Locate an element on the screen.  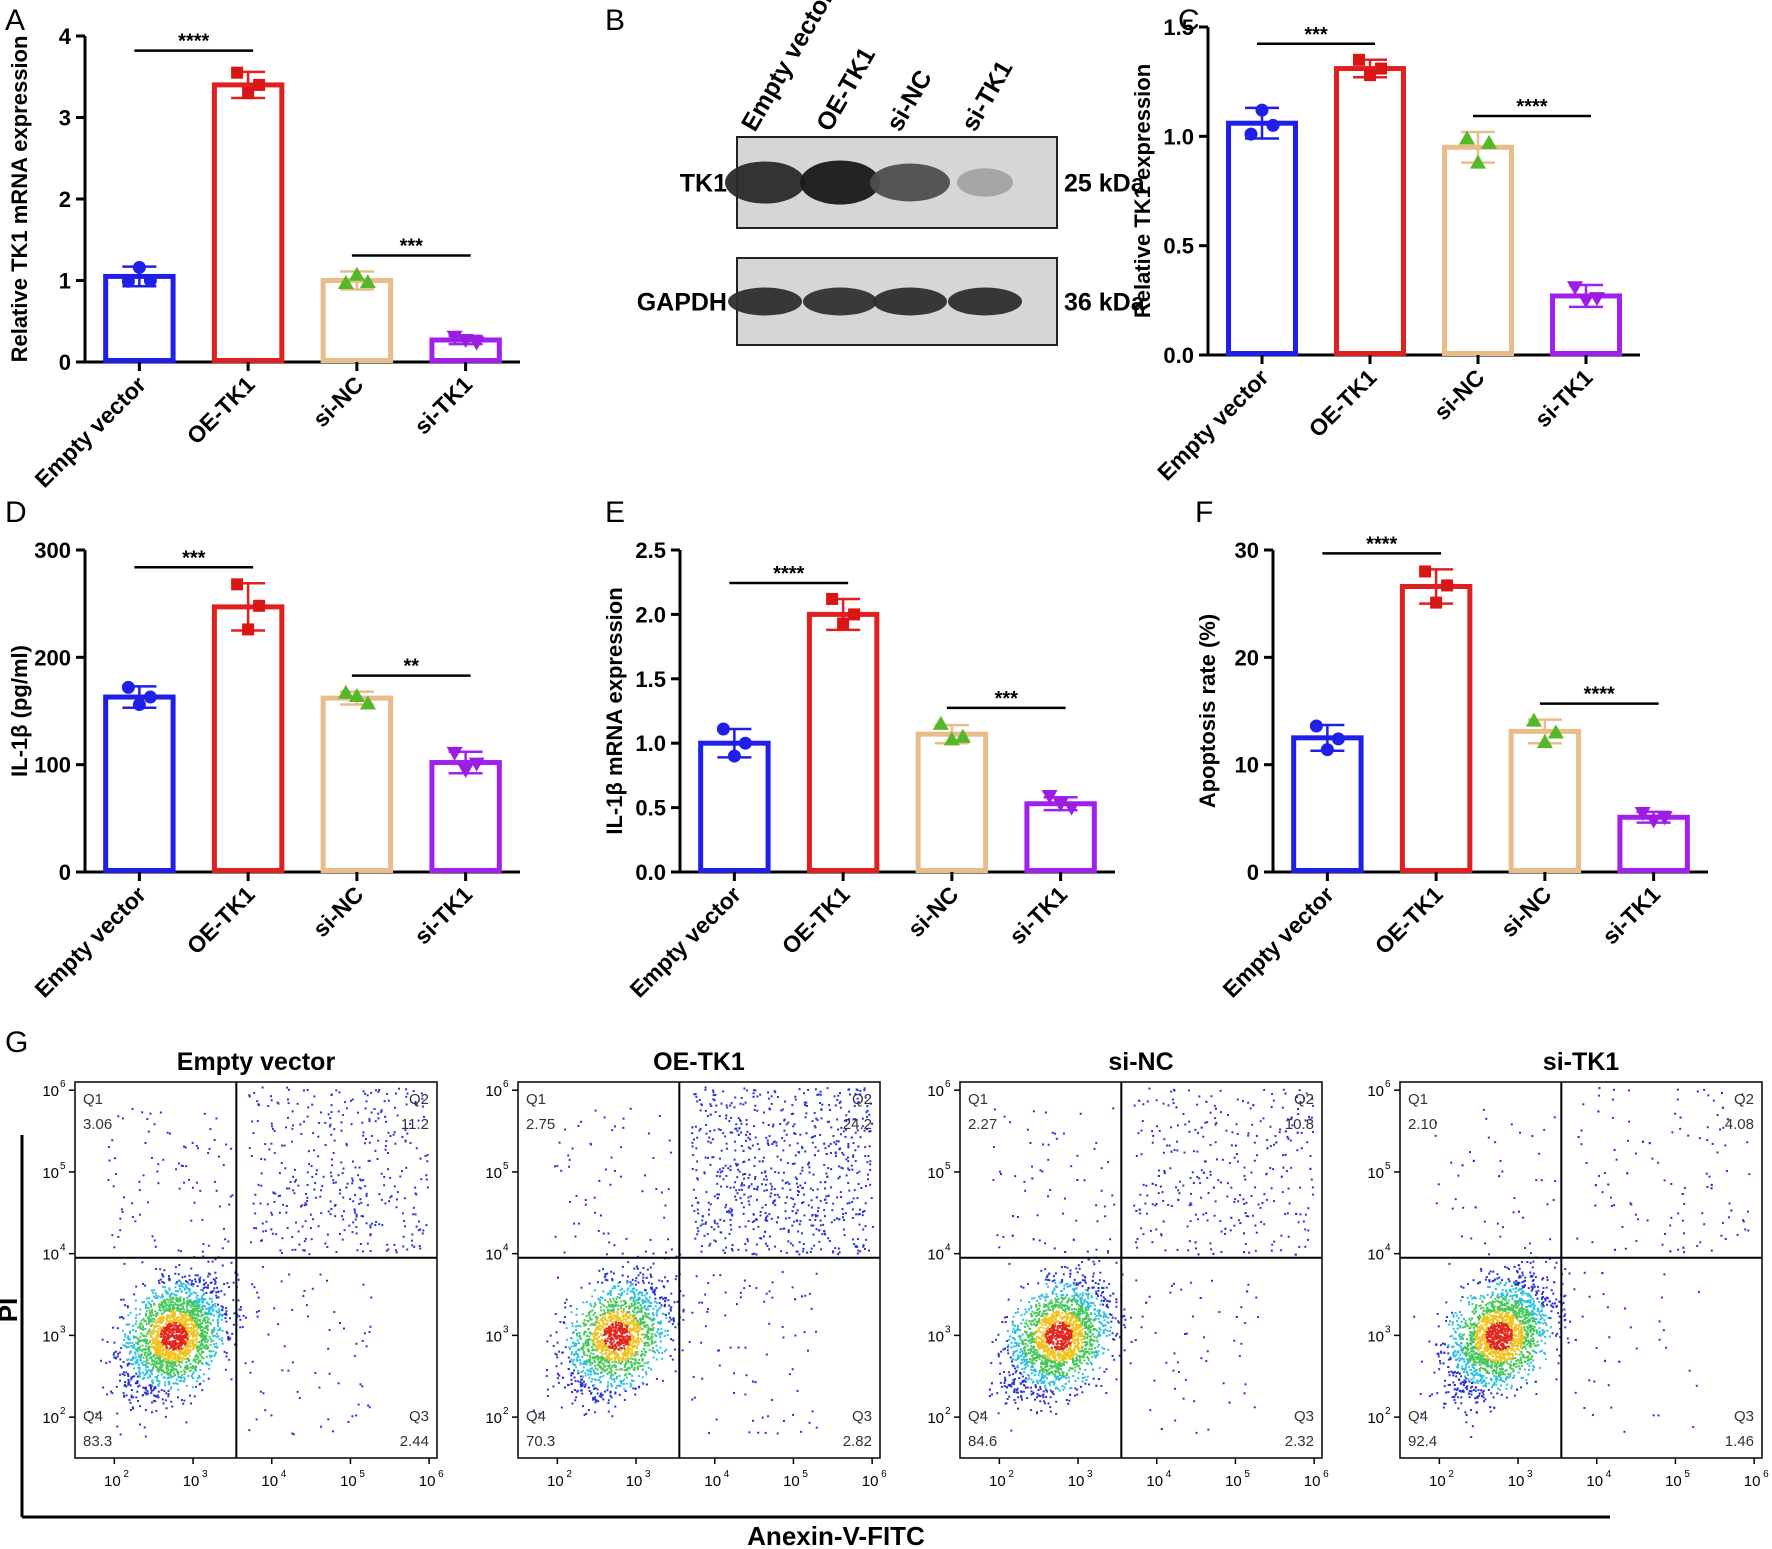
x-tick-label: si-TK1 is located at coordinates (1563, 398).